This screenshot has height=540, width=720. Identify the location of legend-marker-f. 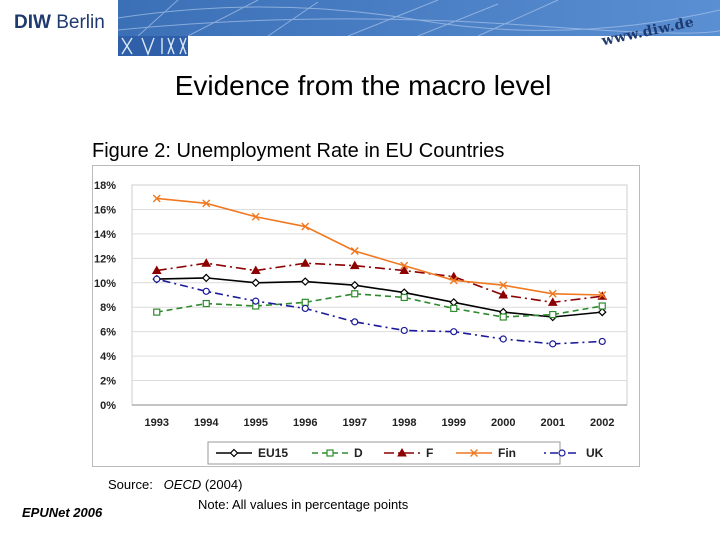
(402, 452).